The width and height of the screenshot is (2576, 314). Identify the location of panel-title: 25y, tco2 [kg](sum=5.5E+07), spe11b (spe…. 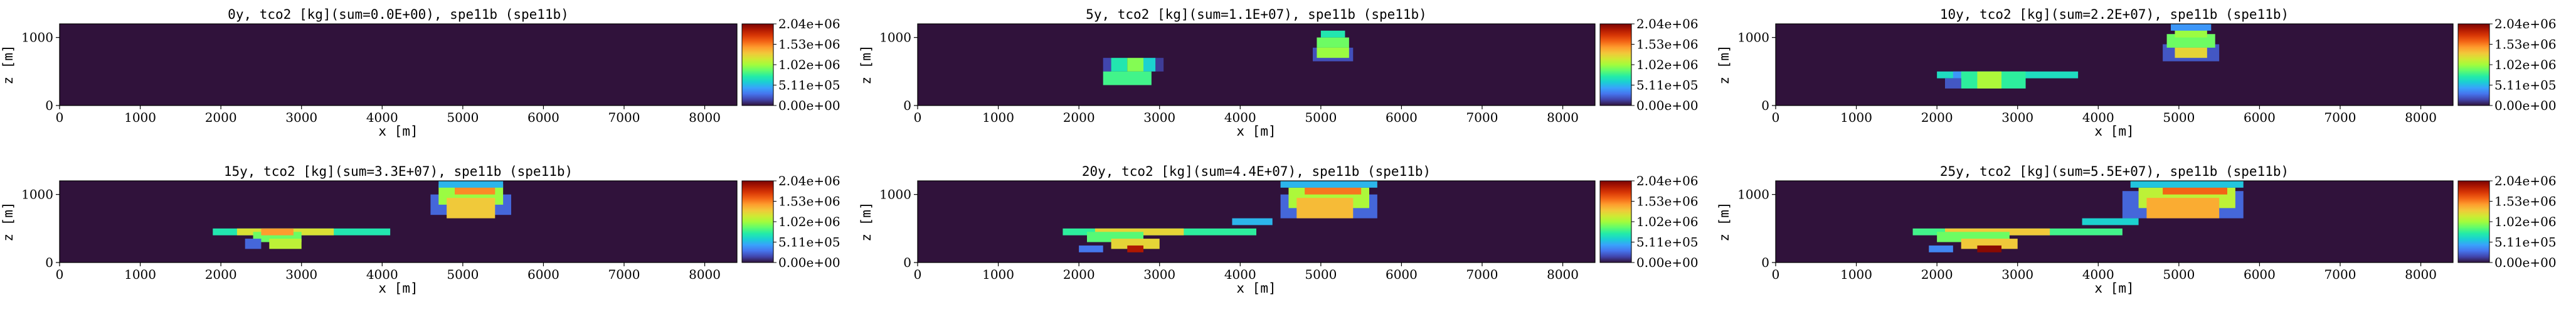
(2114, 171).